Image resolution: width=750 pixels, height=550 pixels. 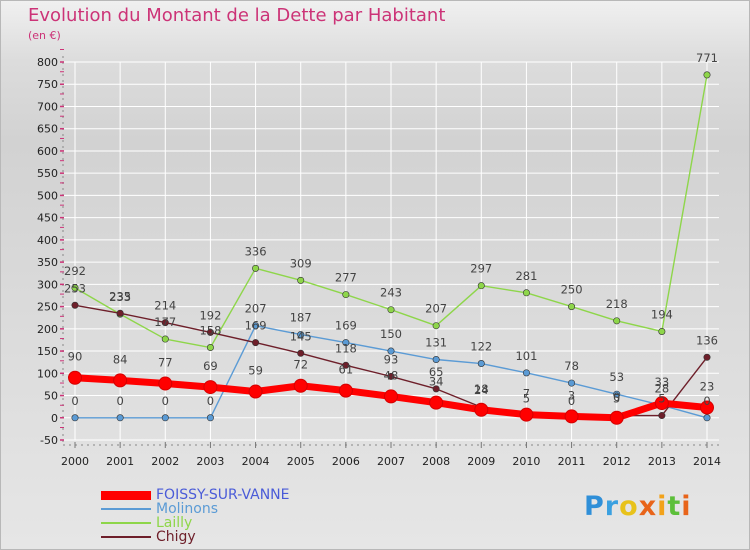 I want to click on data-label: 214, so click(x=165, y=306).